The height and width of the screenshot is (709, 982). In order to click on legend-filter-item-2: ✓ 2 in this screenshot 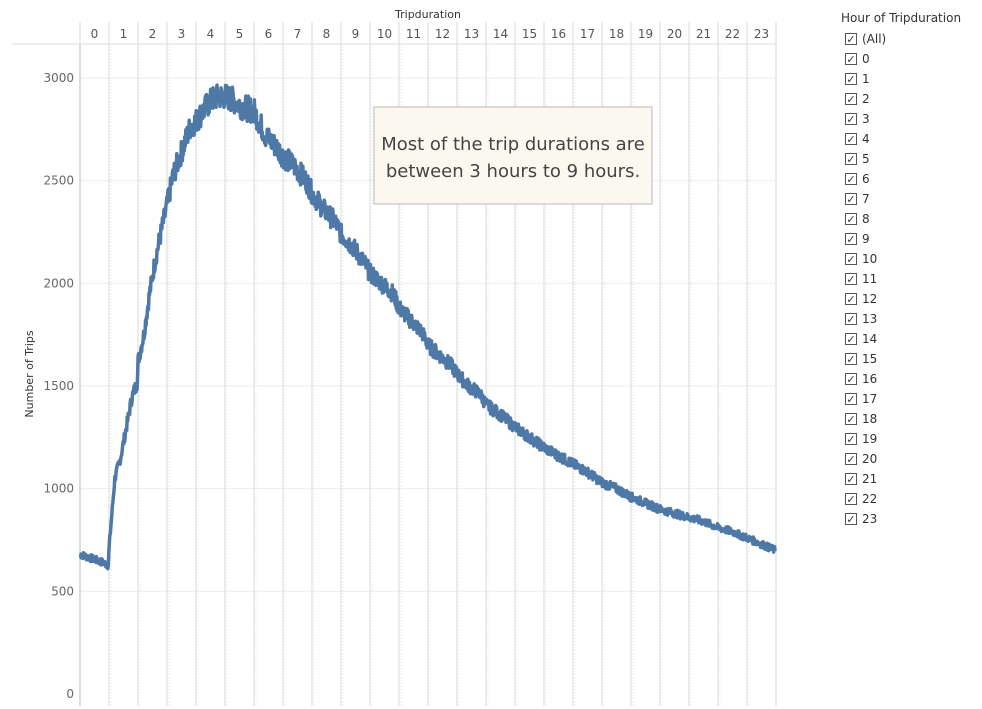, I will do `click(911, 99)`.